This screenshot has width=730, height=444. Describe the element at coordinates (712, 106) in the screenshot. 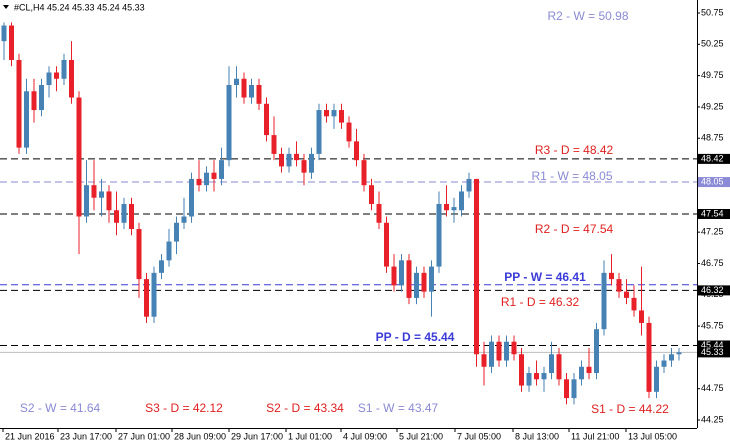

I see `y-tick-label: 49.25` at that location.